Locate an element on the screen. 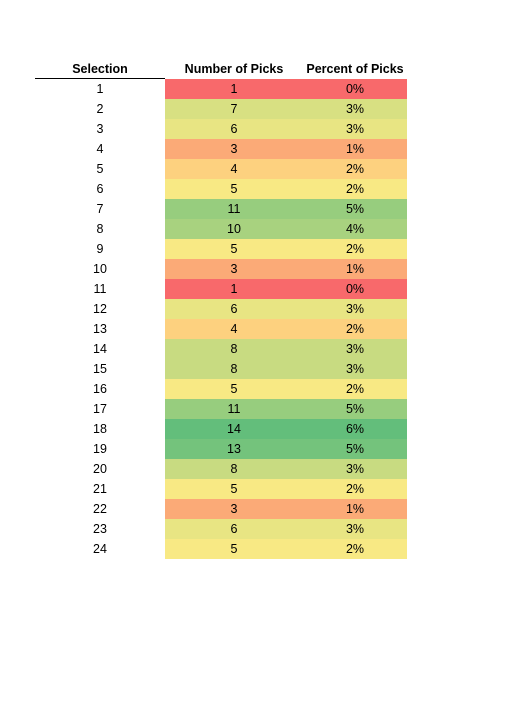  table-row: 2 7 3% is located at coordinates (261, 109).